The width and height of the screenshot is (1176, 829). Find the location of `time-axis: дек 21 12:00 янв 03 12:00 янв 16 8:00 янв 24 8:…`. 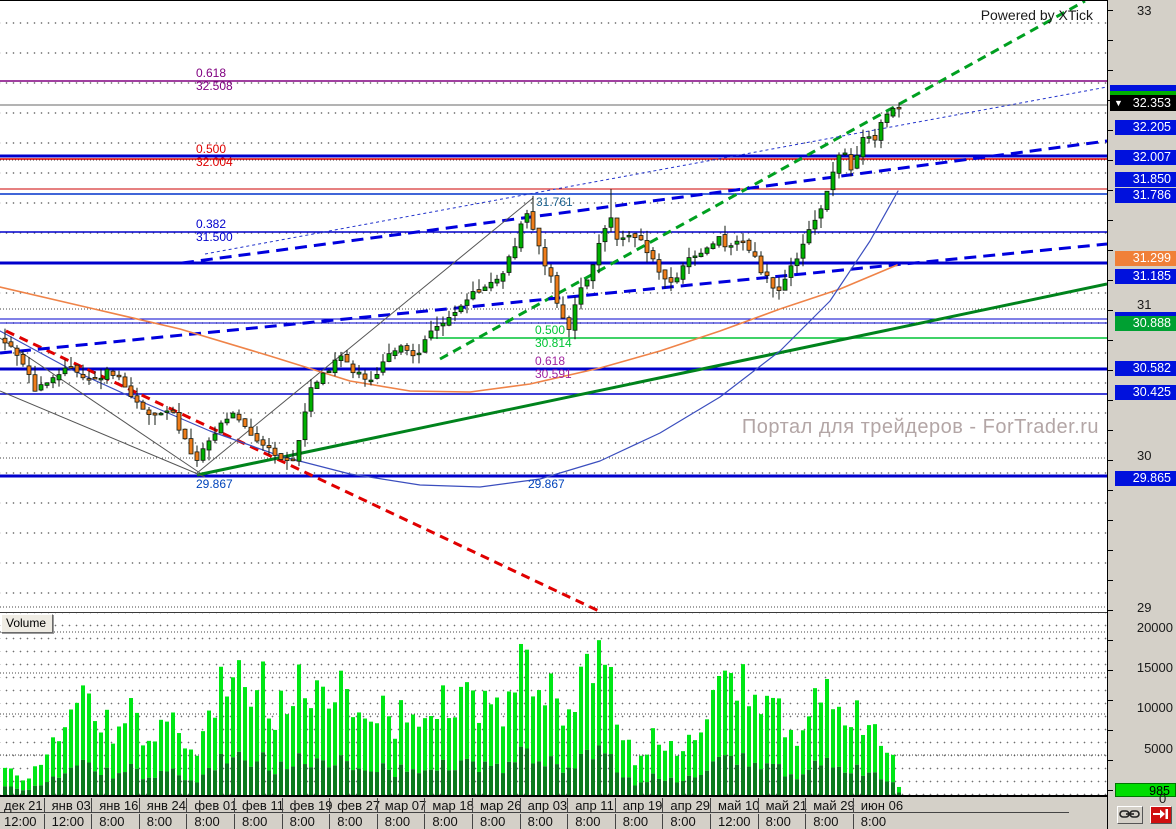

time-axis: дек 21 12:00 янв 03 12:00 янв 16 8:00 янв 24 8:… is located at coordinates (553, 813).